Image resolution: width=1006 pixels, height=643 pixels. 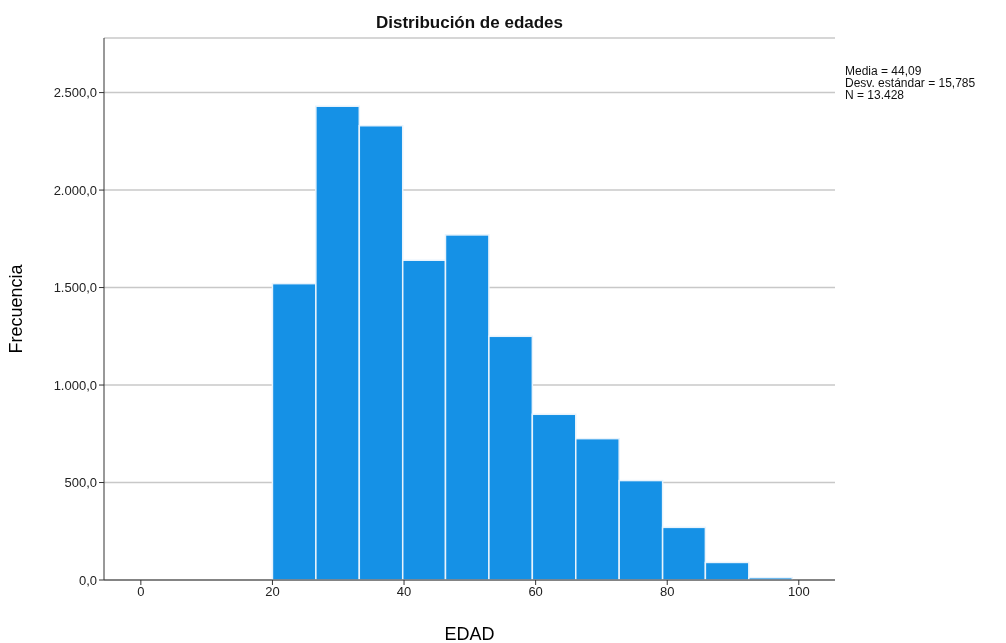 I want to click on text: Media = 44,09, so click(x=884, y=71).